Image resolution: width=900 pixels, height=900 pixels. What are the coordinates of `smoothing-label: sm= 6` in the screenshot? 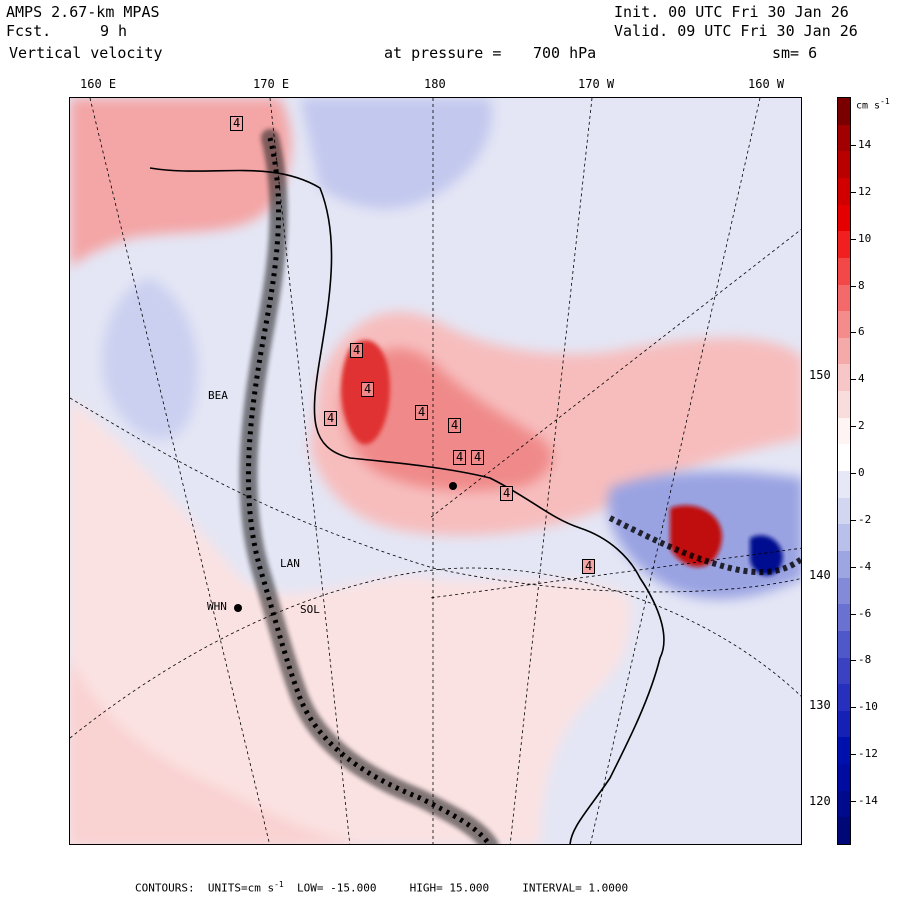 It's located at (795, 53).